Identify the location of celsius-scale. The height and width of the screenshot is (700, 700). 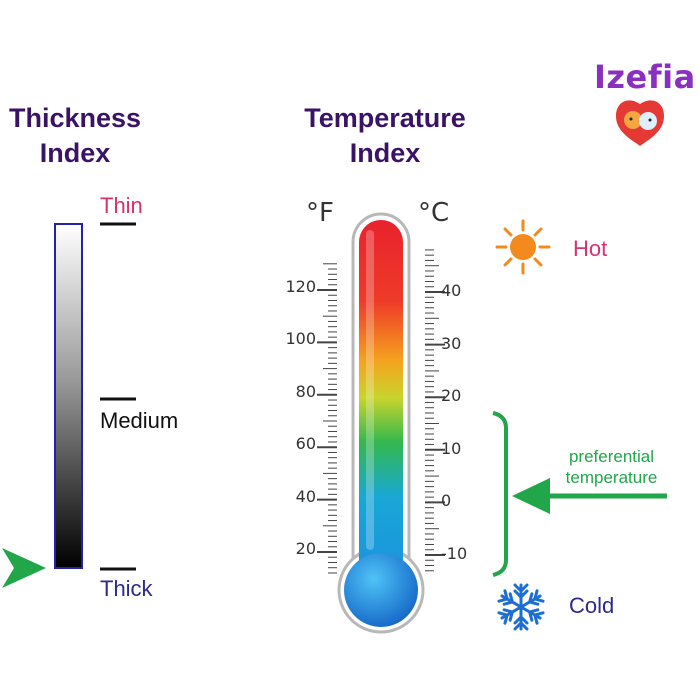
(435, 410).